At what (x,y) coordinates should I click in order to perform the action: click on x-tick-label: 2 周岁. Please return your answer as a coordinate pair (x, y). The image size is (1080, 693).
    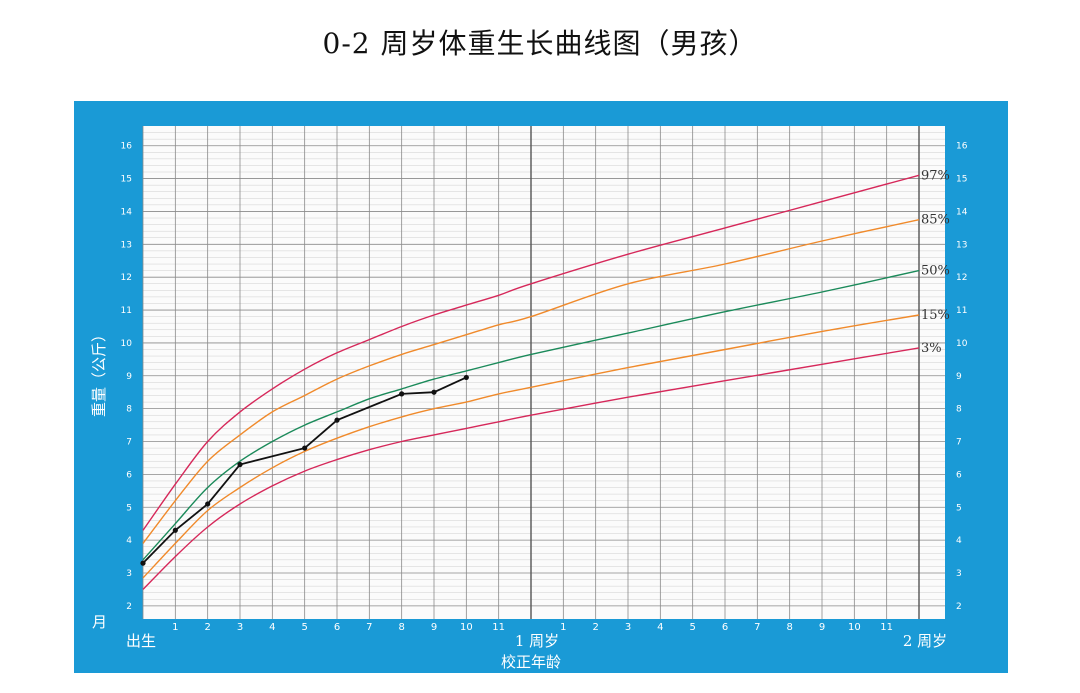
    Looking at the image, I should click on (925, 641).